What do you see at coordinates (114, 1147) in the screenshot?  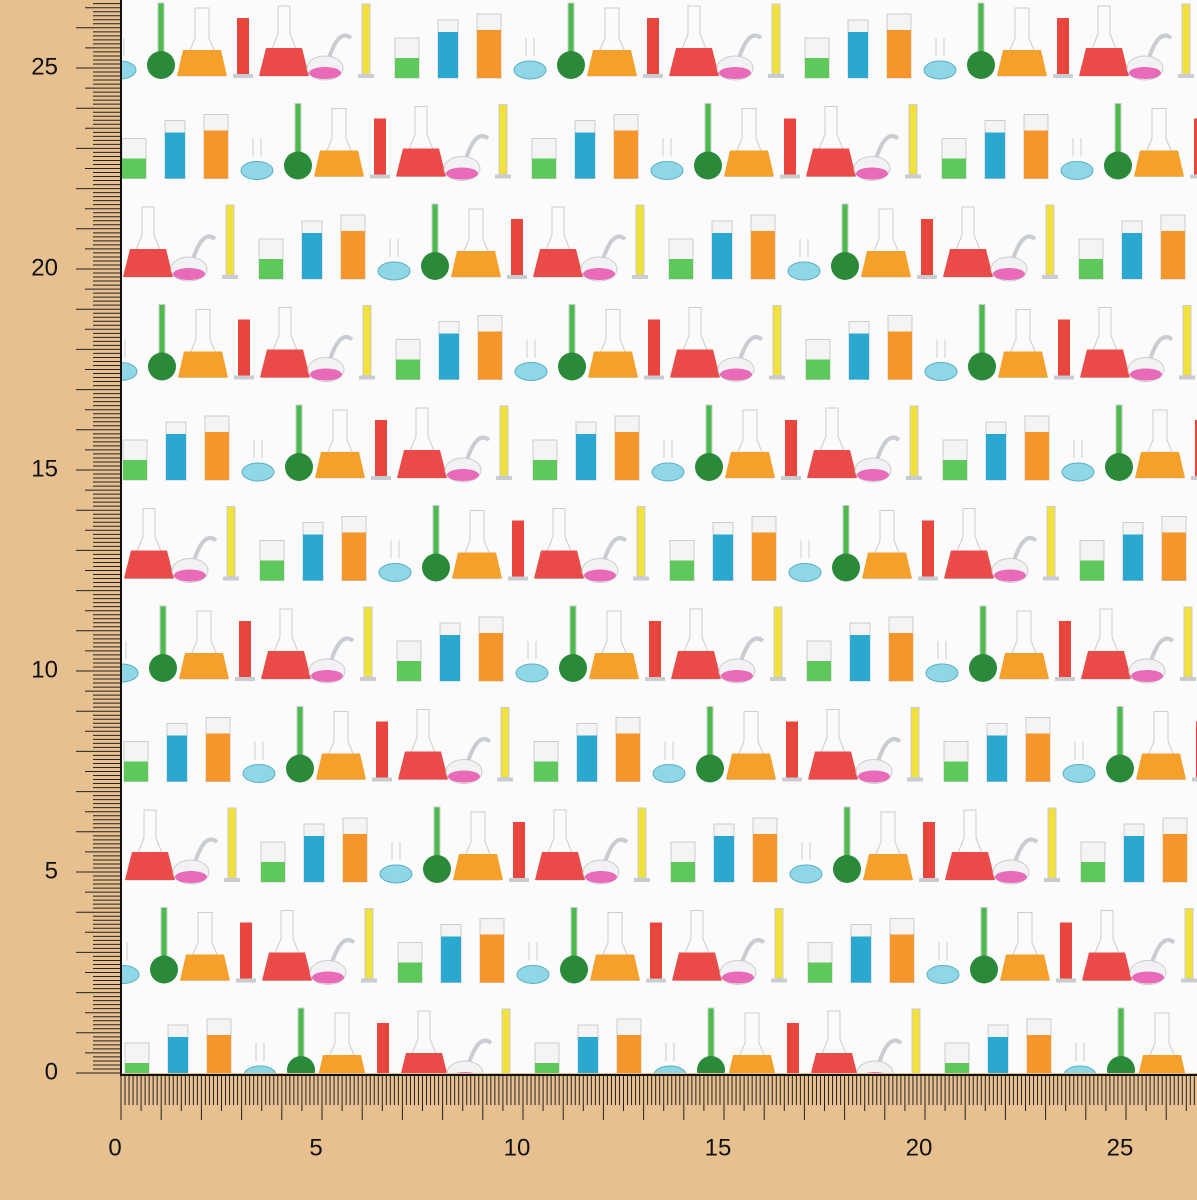 I see `x-ruler-label: 0` at bounding box center [114, 1147].